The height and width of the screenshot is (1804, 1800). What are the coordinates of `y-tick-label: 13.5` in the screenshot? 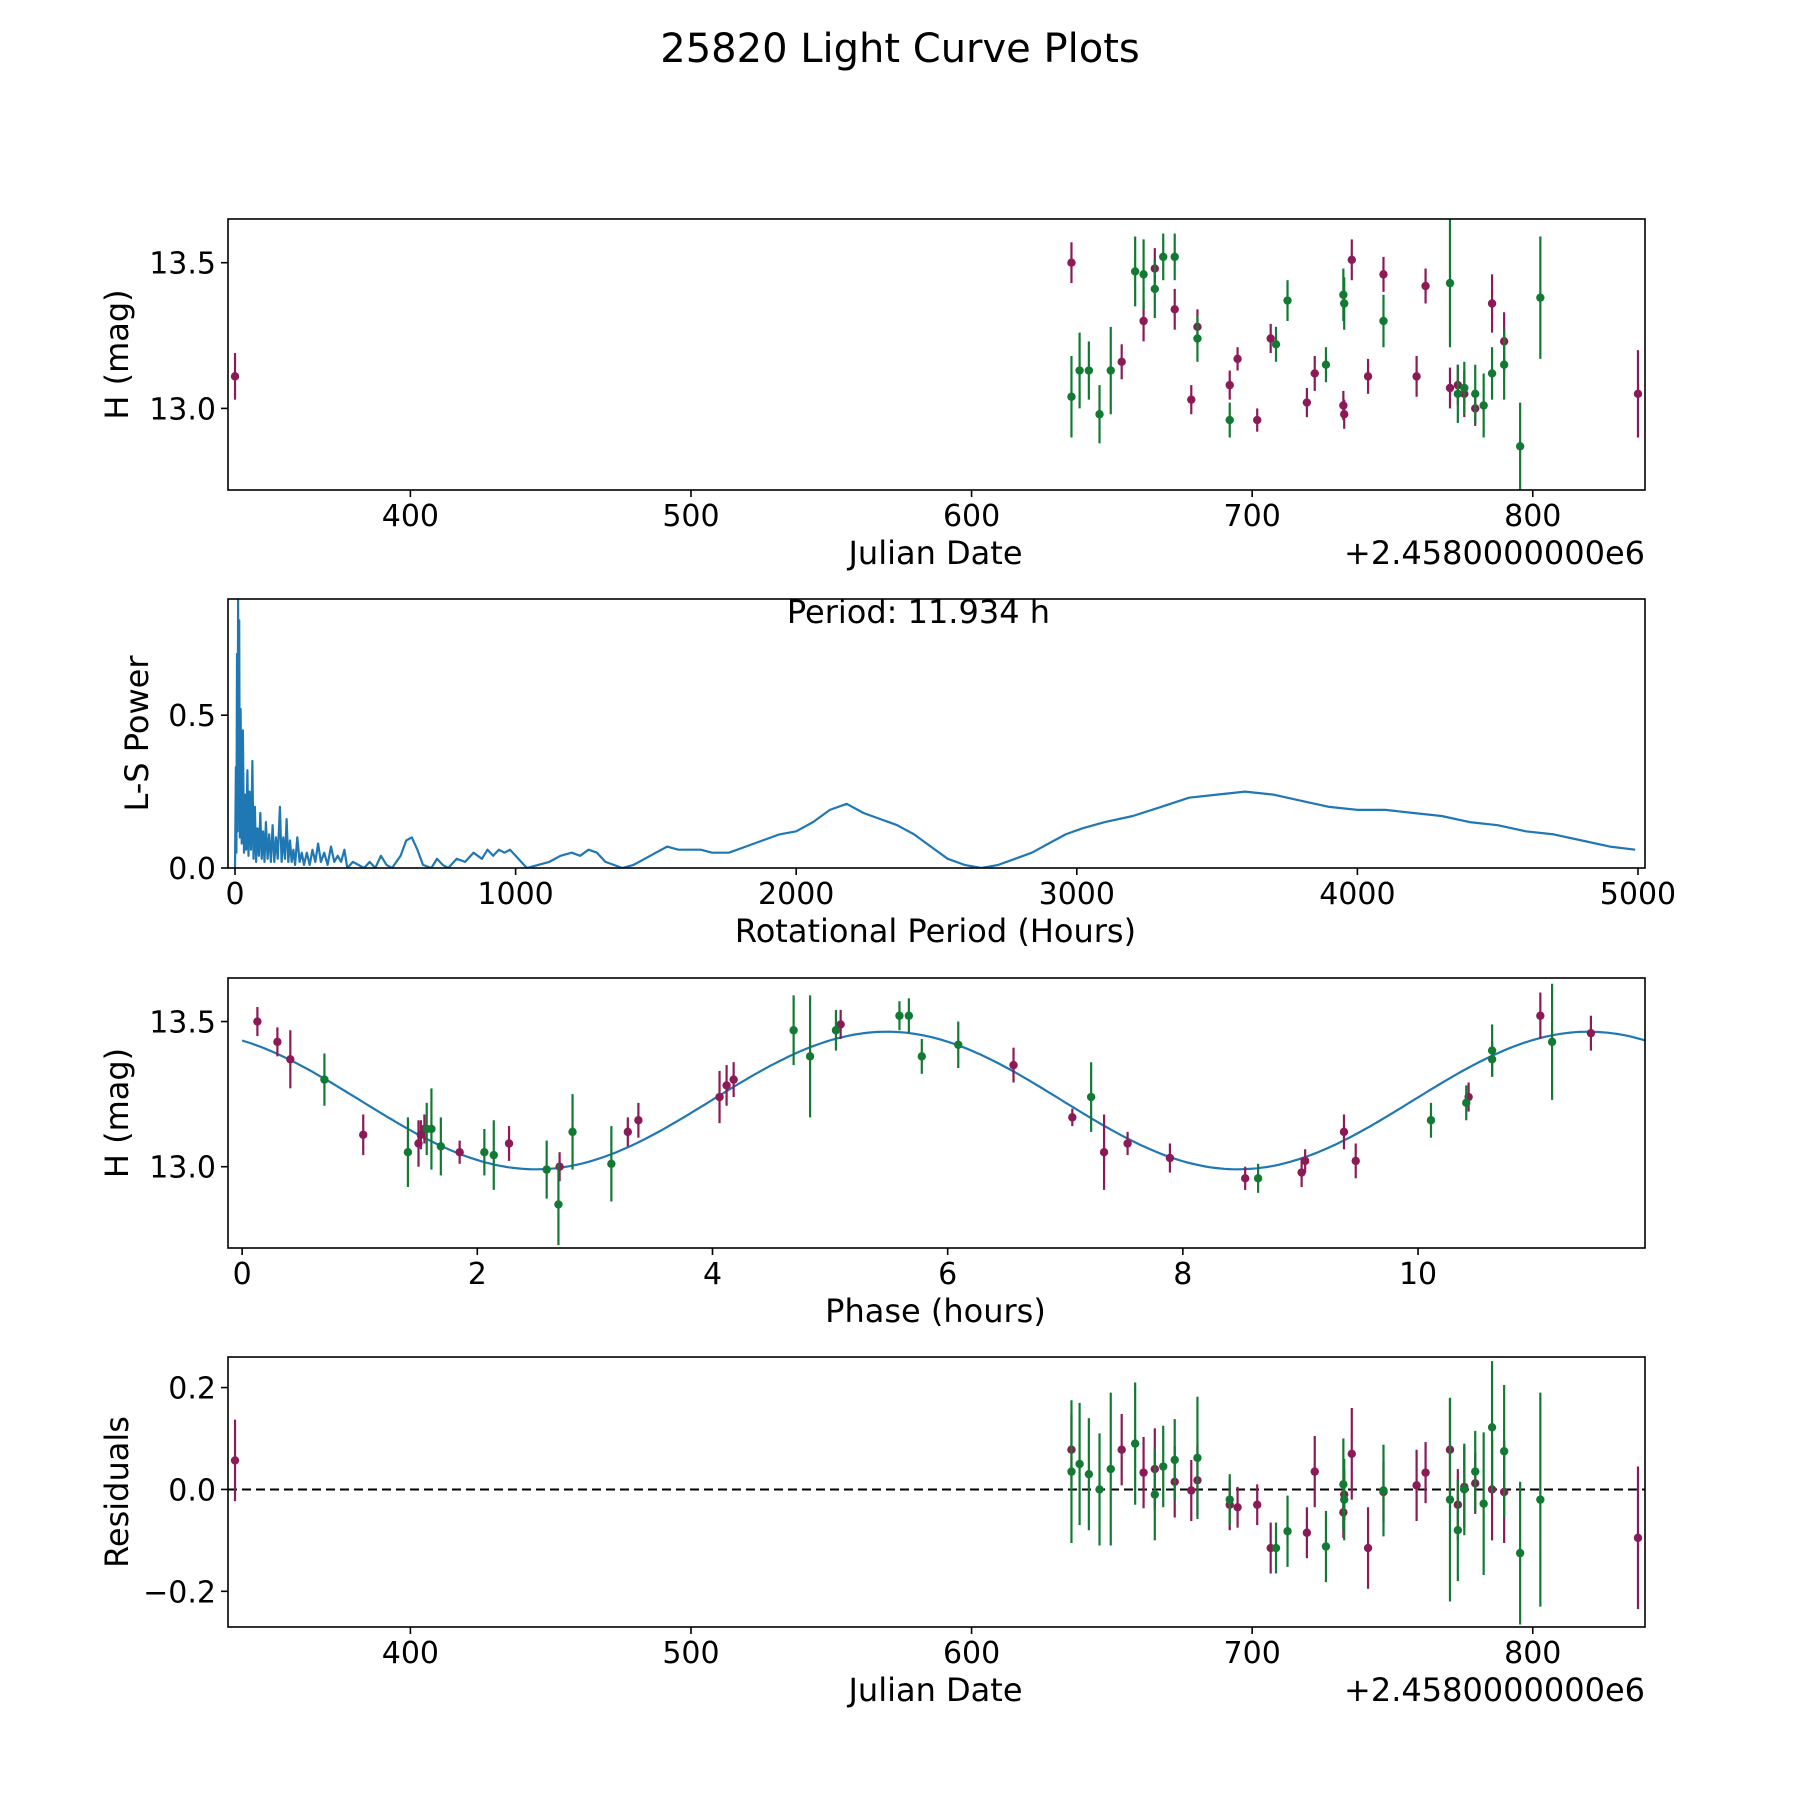 It's located at (182, 1023).